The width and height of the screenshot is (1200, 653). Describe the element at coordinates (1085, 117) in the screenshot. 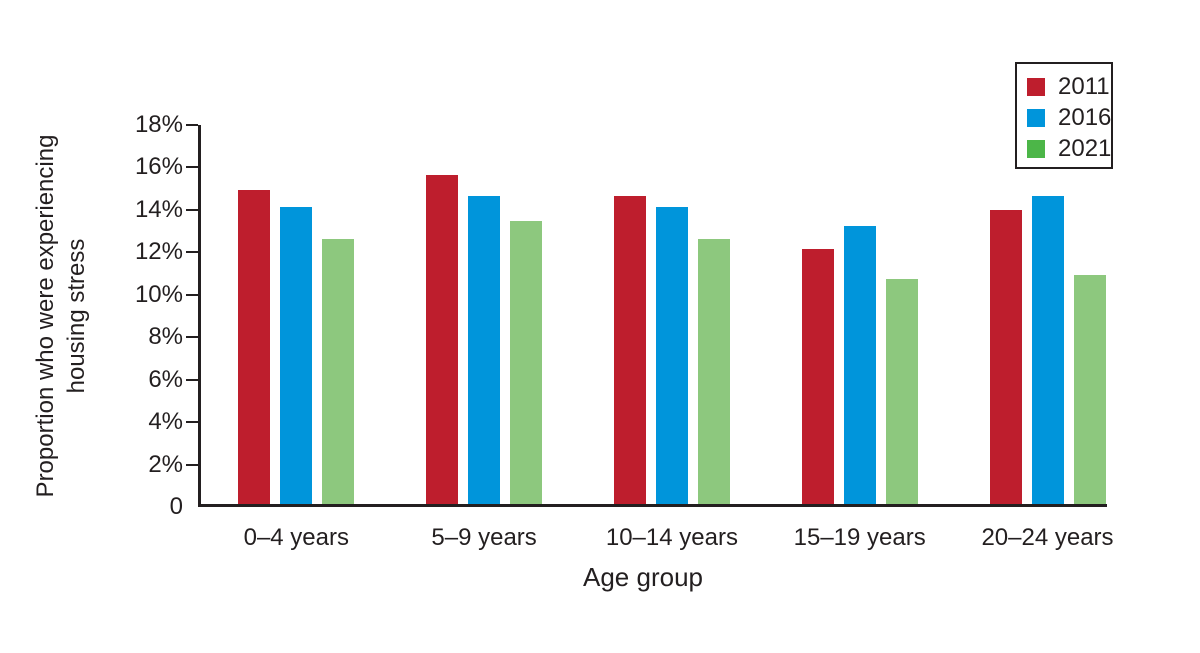

I see `legend-label-2016: 2016` at that location.